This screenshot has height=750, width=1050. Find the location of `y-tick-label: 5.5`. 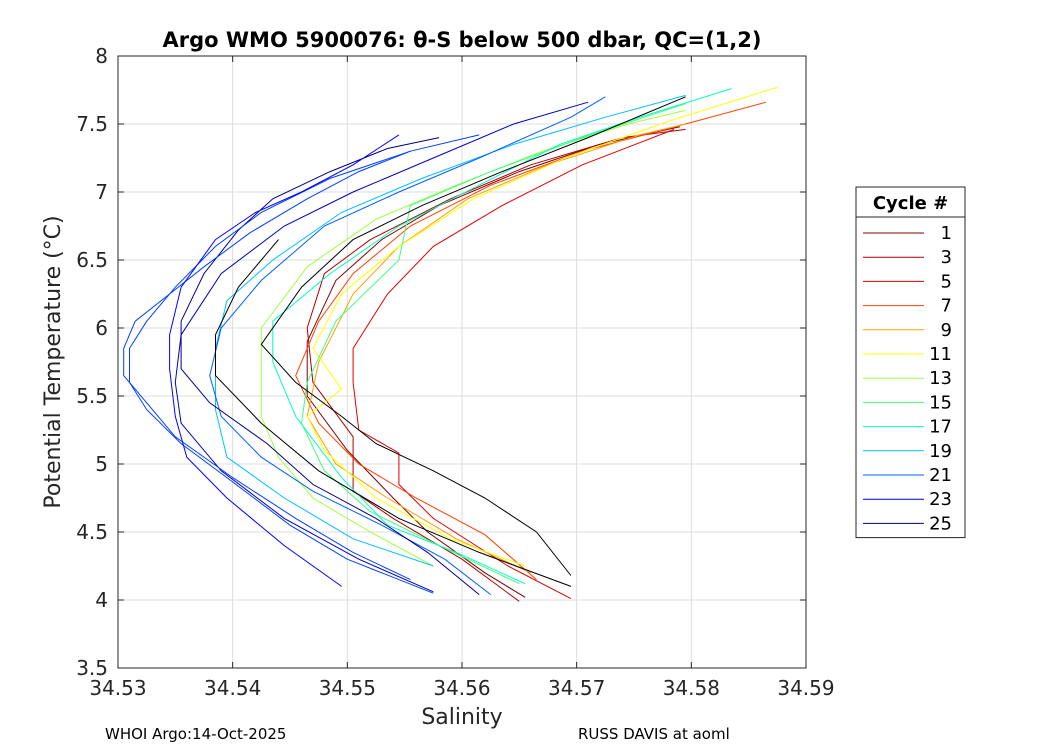

y-tick-label: 5.5 is located at coordinates (92, 396).